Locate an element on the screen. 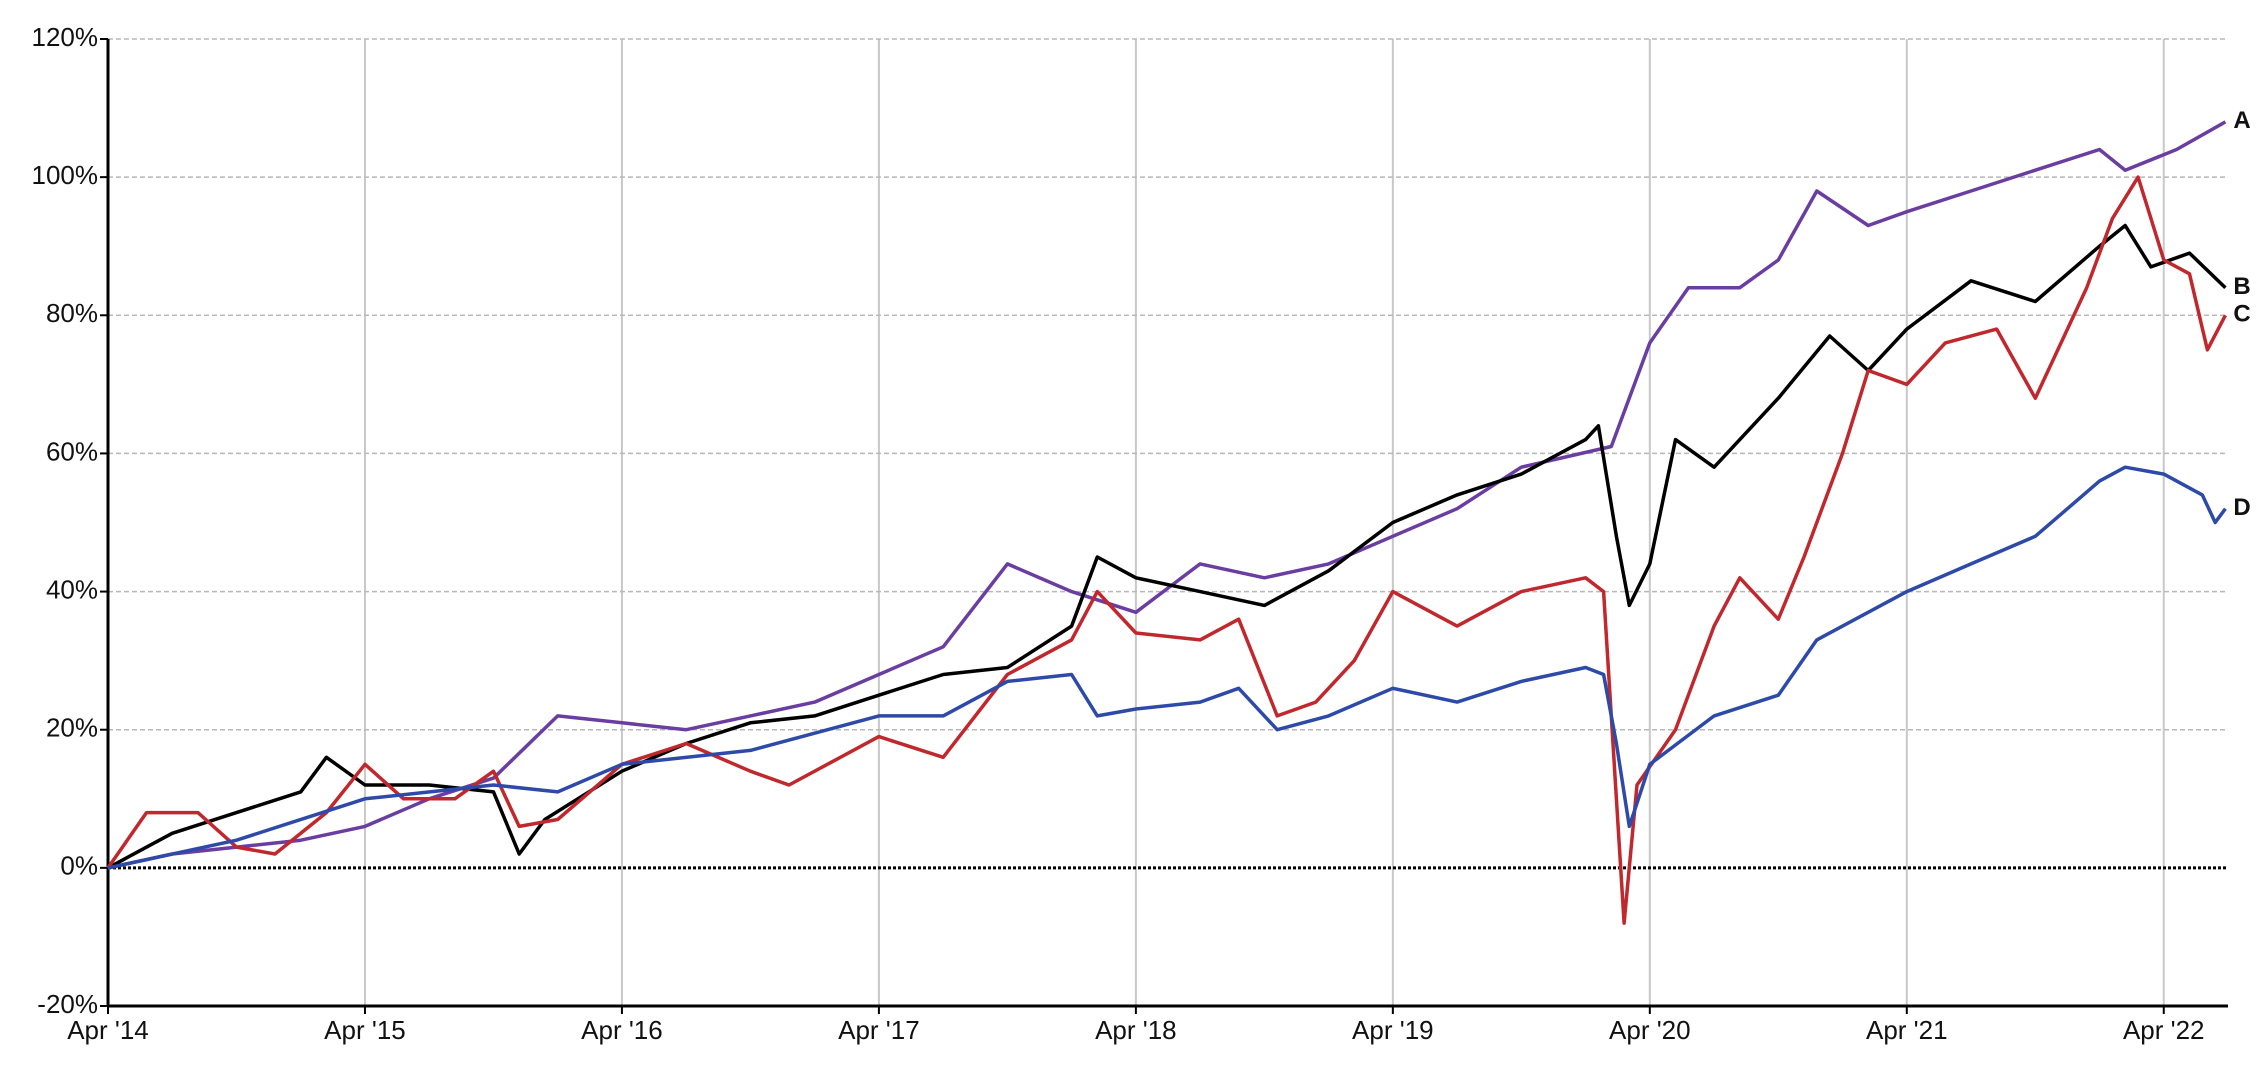 This screenshot has height=1068, width=2257. series-label: C is located at coordinates (2241, 314).